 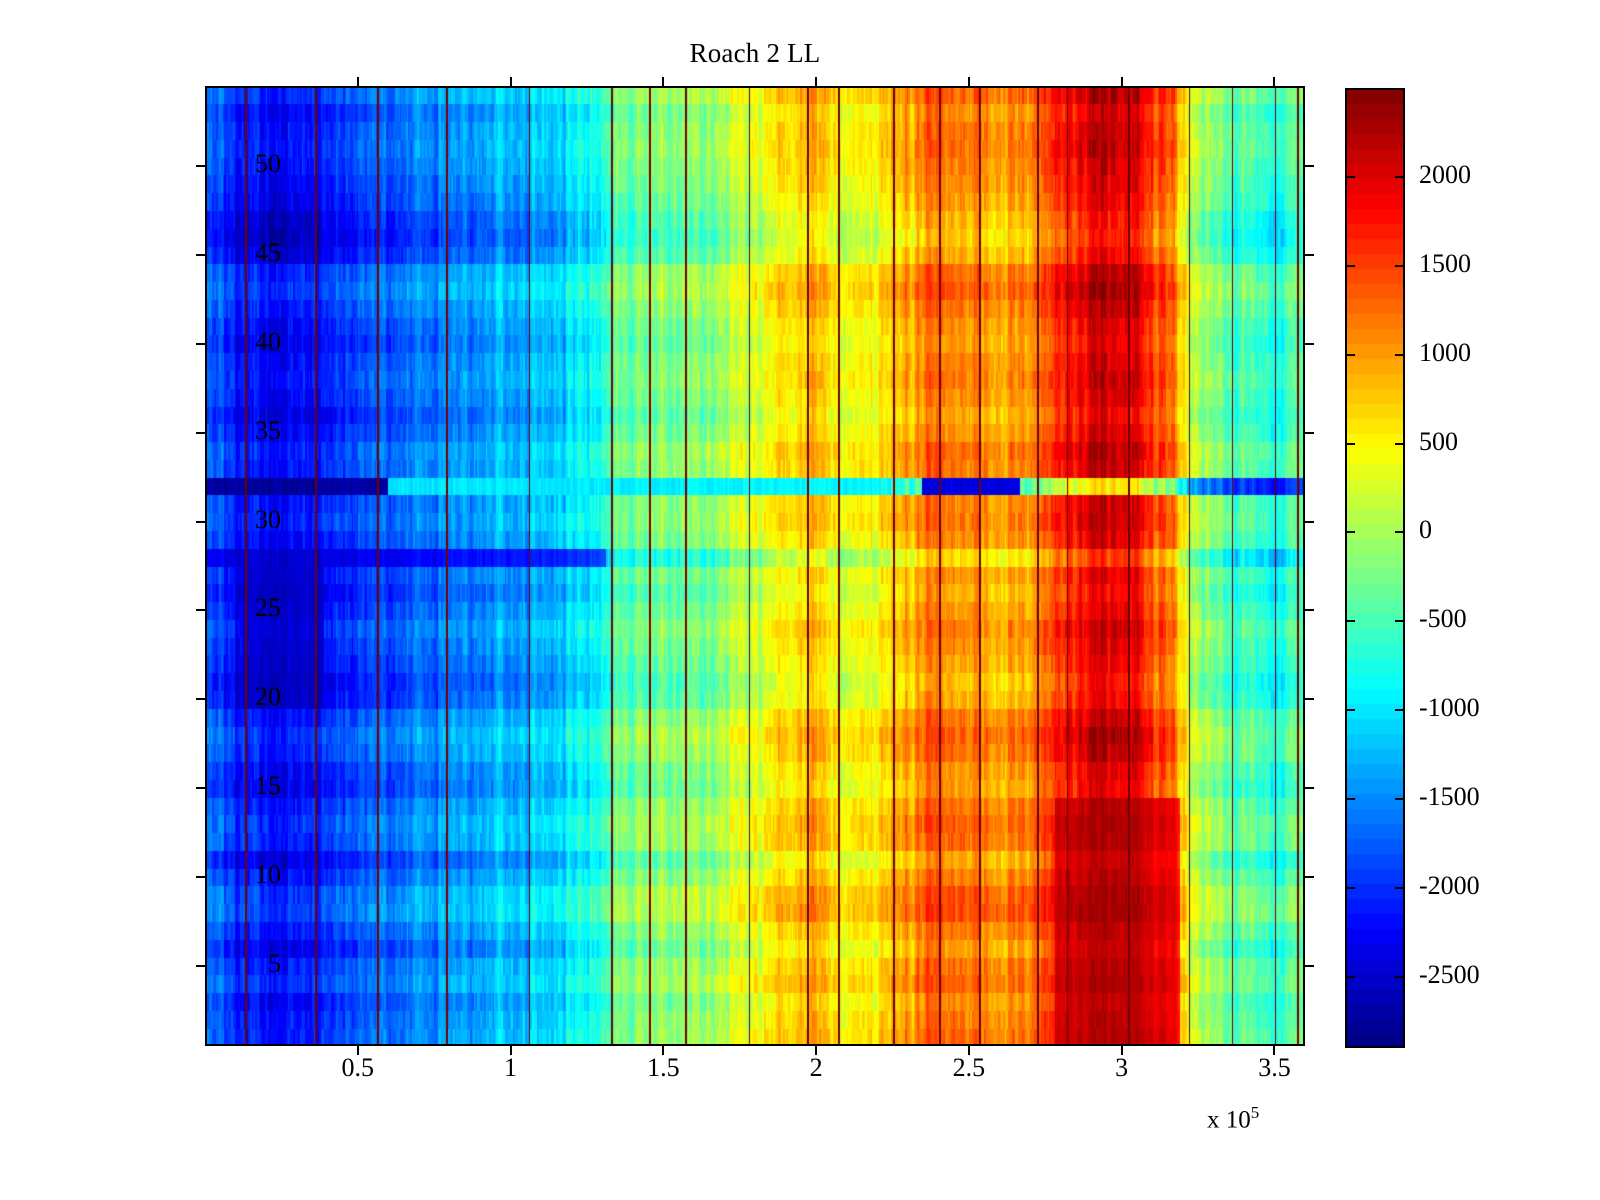 What do you see at coordinates (268, 608) in the screenshot?
I see `y-axis-tick-label: 25` at bounding box center [268, 608].